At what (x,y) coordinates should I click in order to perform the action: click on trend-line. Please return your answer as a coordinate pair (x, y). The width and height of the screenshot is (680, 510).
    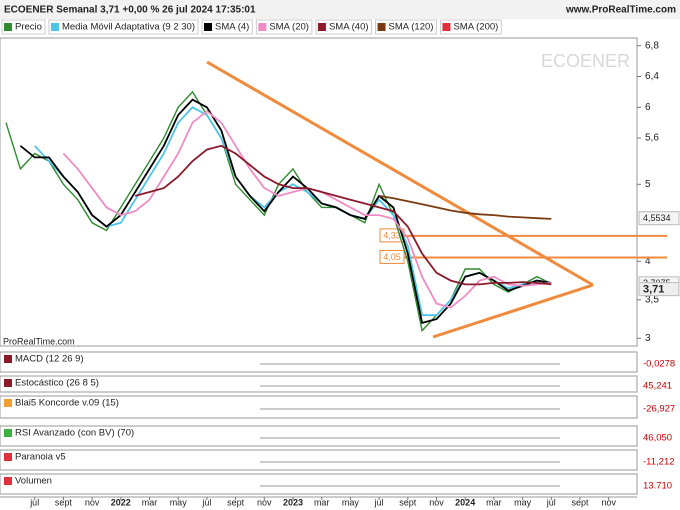
    Looking at the image, I should click on (513, 311).